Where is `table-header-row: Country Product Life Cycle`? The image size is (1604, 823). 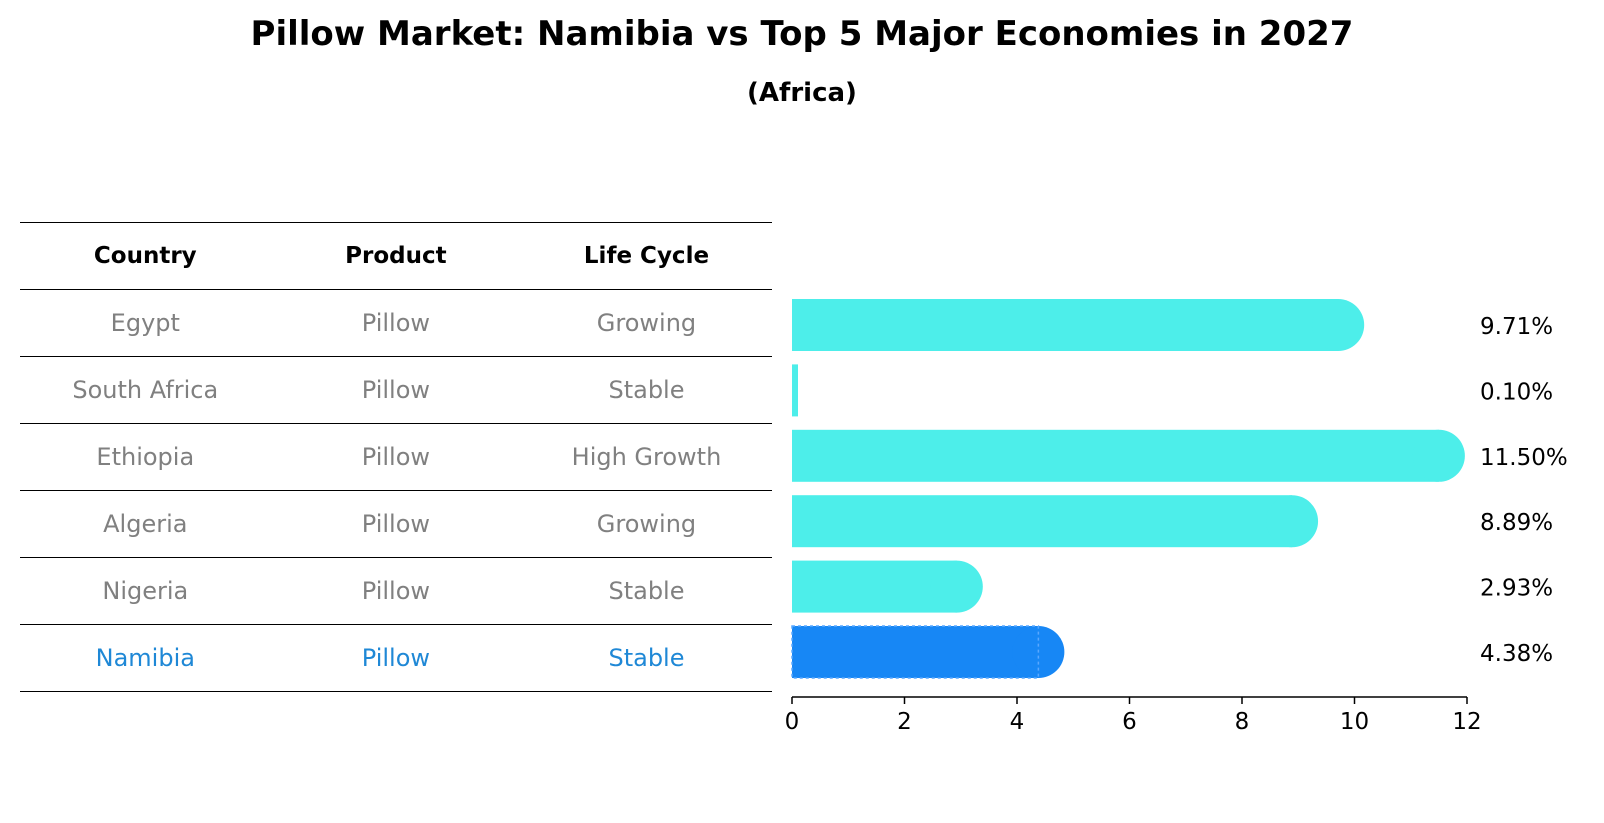
table-header-row: Country Product Life Cycle is located at coordinates (396, 255).